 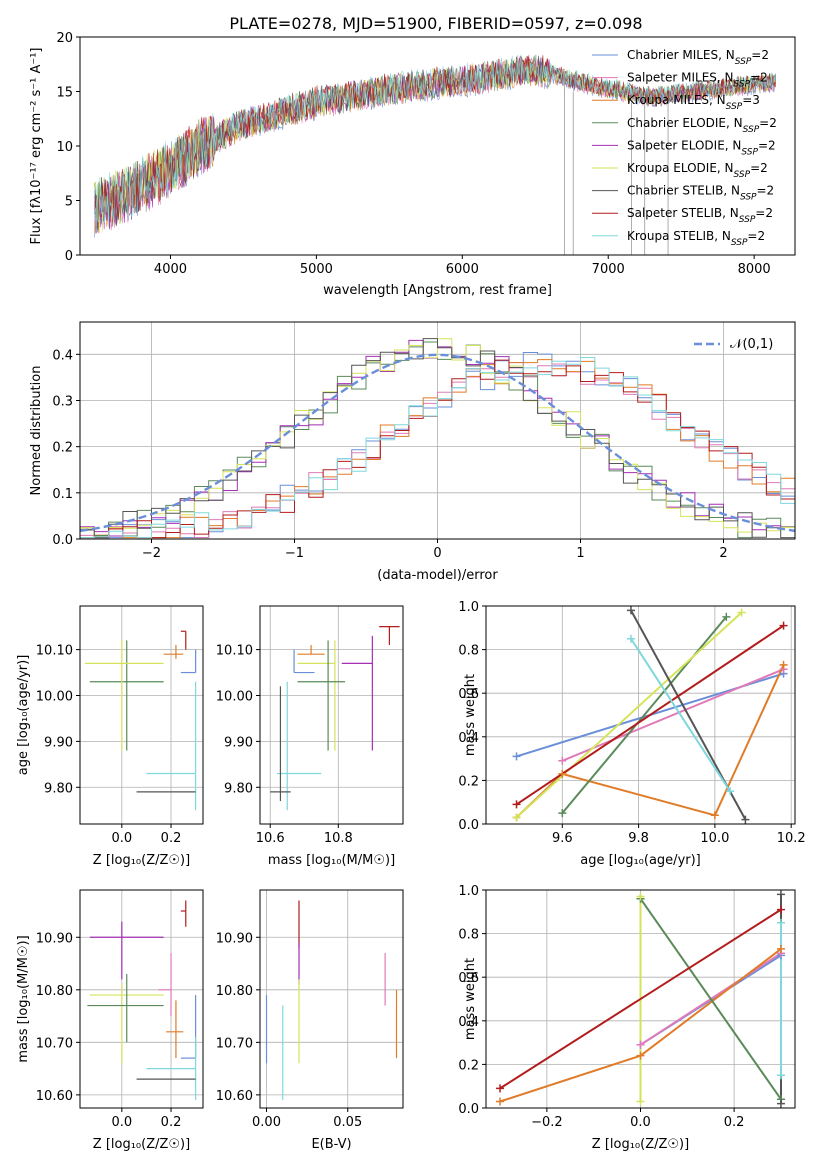 I want to click on x-tick-label: 5000, so click(x=316, y=269).